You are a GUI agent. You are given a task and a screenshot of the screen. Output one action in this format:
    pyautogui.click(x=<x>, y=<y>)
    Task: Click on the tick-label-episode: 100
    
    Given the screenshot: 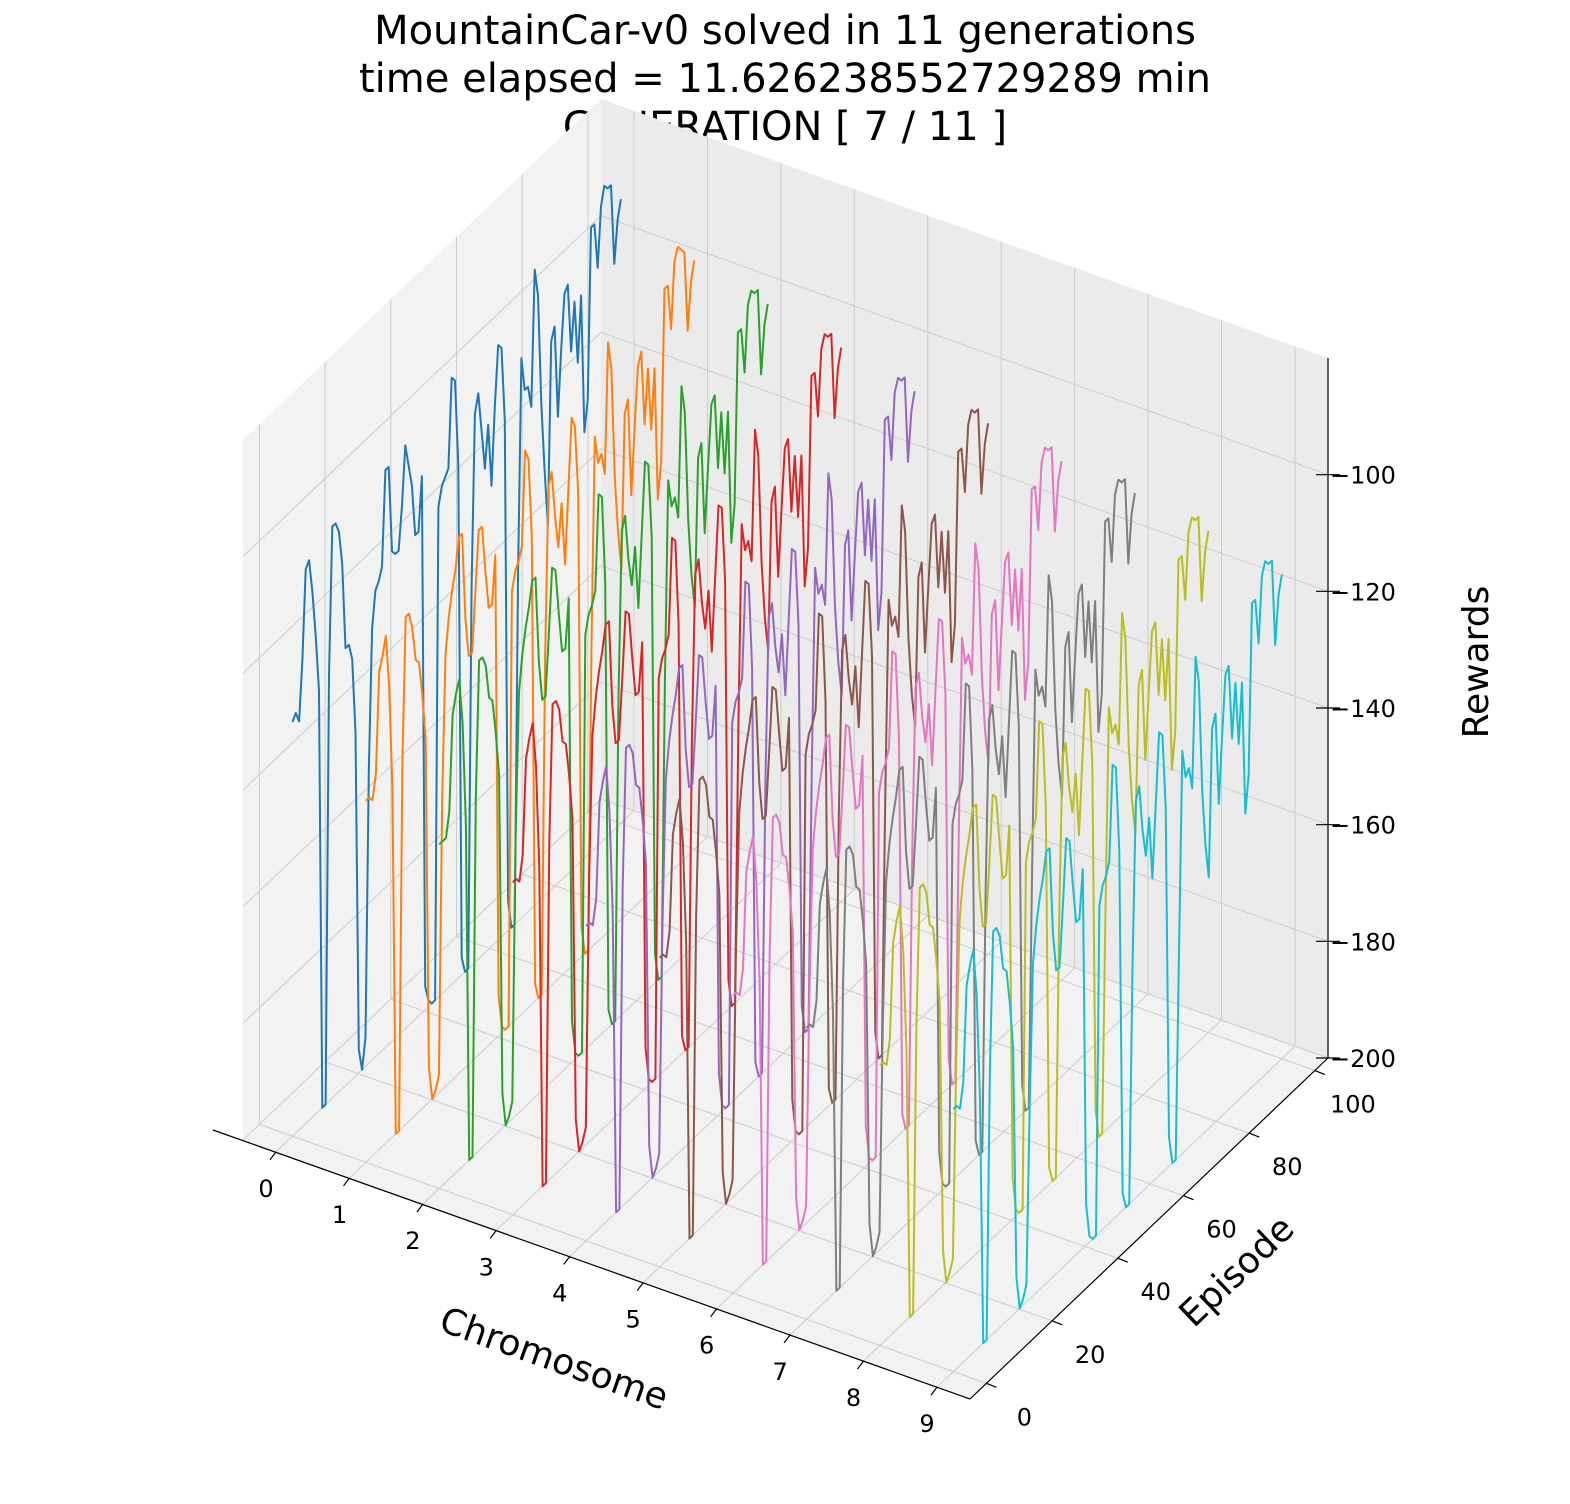 What is the action you would take?
    pyautogui.click(x=1353, y=1105)
    